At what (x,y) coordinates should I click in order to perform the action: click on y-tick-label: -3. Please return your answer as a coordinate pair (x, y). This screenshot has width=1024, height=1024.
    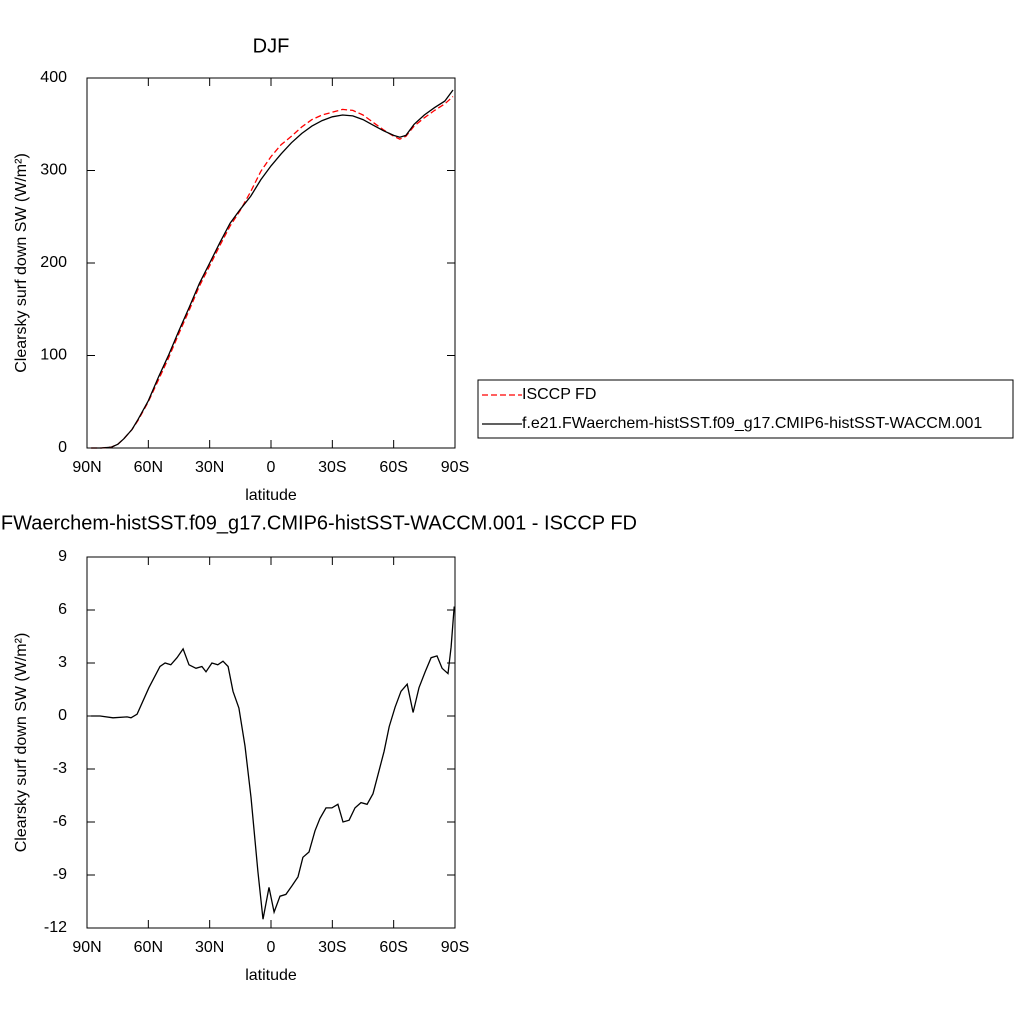
    Looking at the image, I should click on (60, 768).